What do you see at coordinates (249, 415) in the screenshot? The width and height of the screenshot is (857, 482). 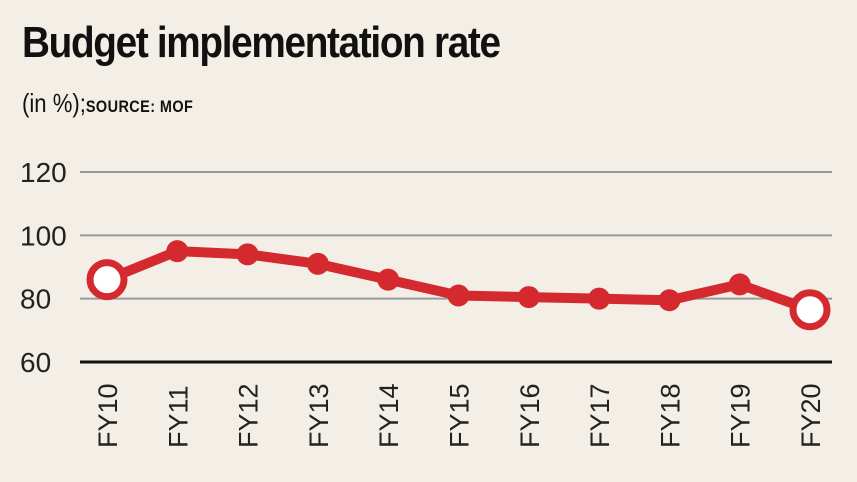 I see `x-tick-label-FY12: FY12` at bounding box center [249, 415].